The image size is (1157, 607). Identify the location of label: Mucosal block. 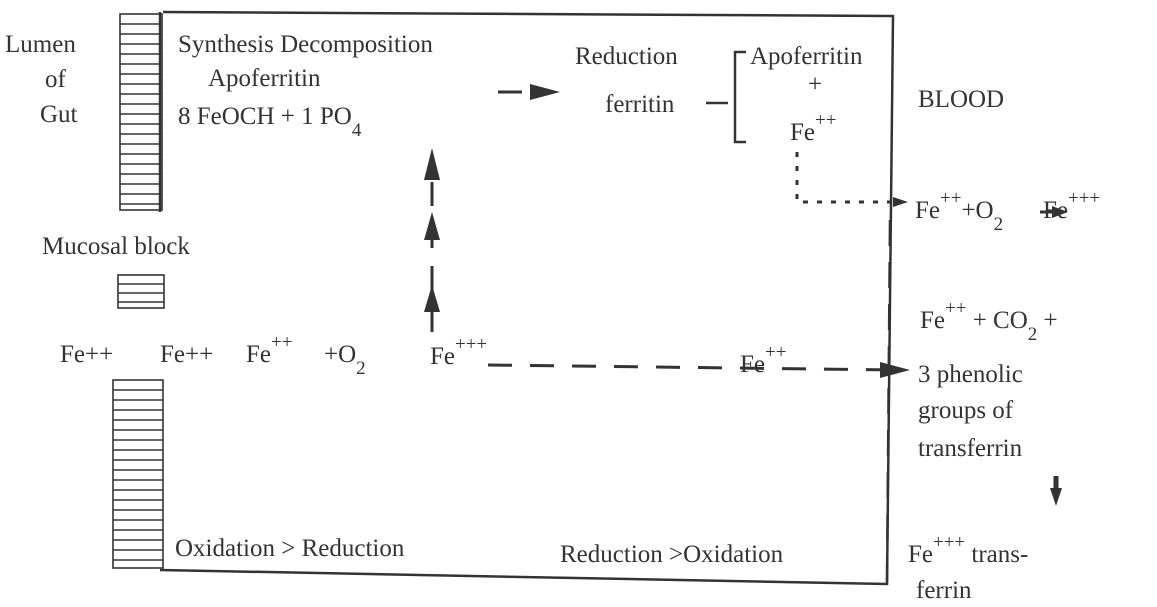
(116, 246).